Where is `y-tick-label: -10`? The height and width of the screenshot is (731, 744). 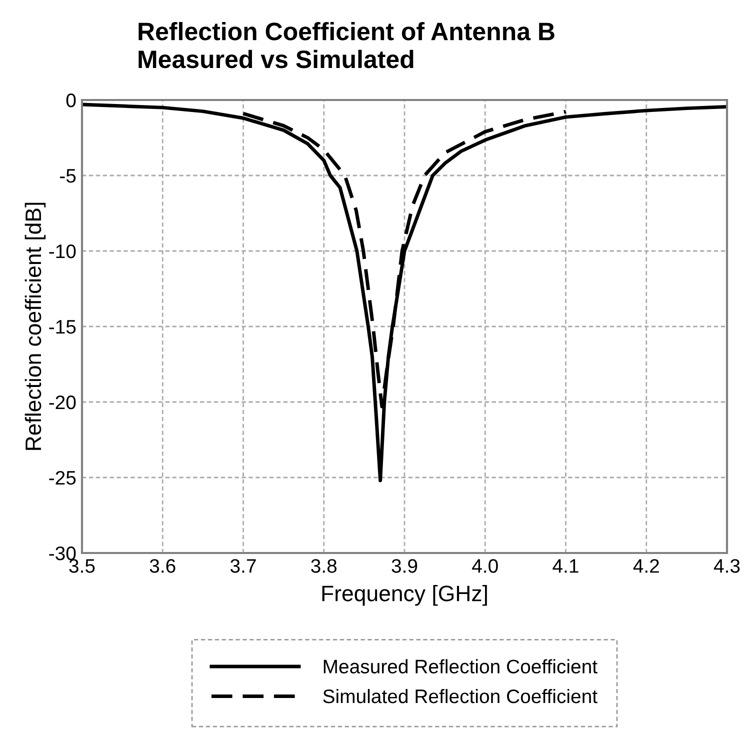 y-tick-label: -10 is located at coordinates (62, 251).